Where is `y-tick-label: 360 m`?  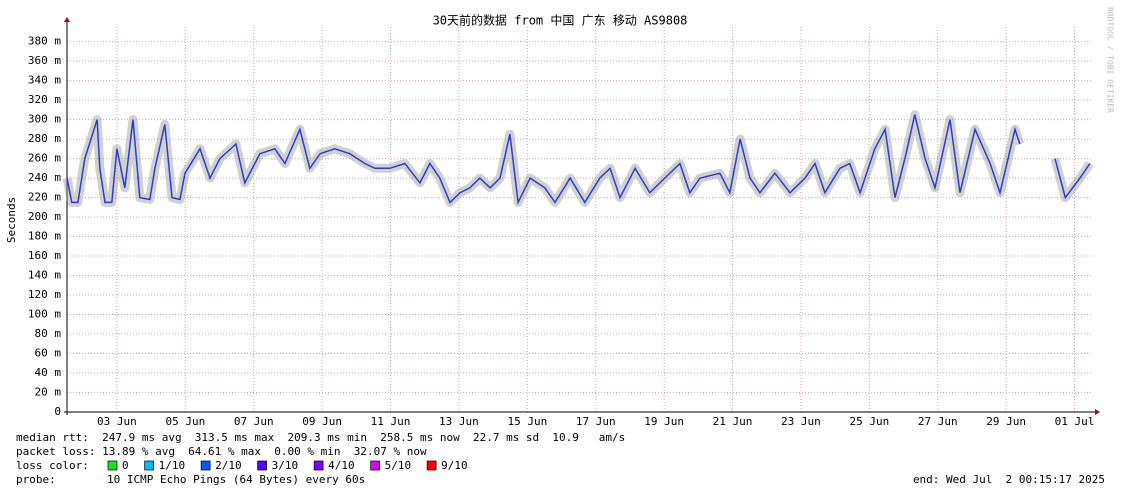 y-tick-label: 360 m is located at coordinates (44, 60).